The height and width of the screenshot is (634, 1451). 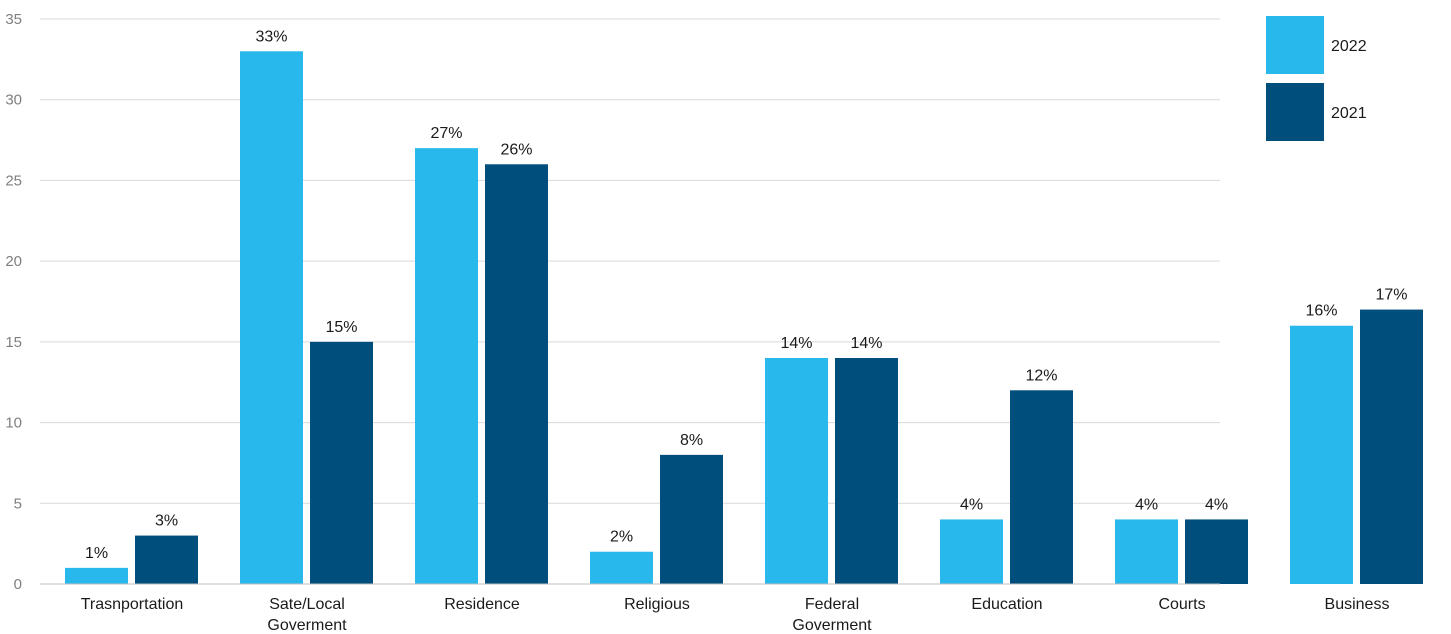 What do you see at coordinates (13, 342) in the screenshot?
I see `y-tick-label: 15` at bounding box center [13, 342].